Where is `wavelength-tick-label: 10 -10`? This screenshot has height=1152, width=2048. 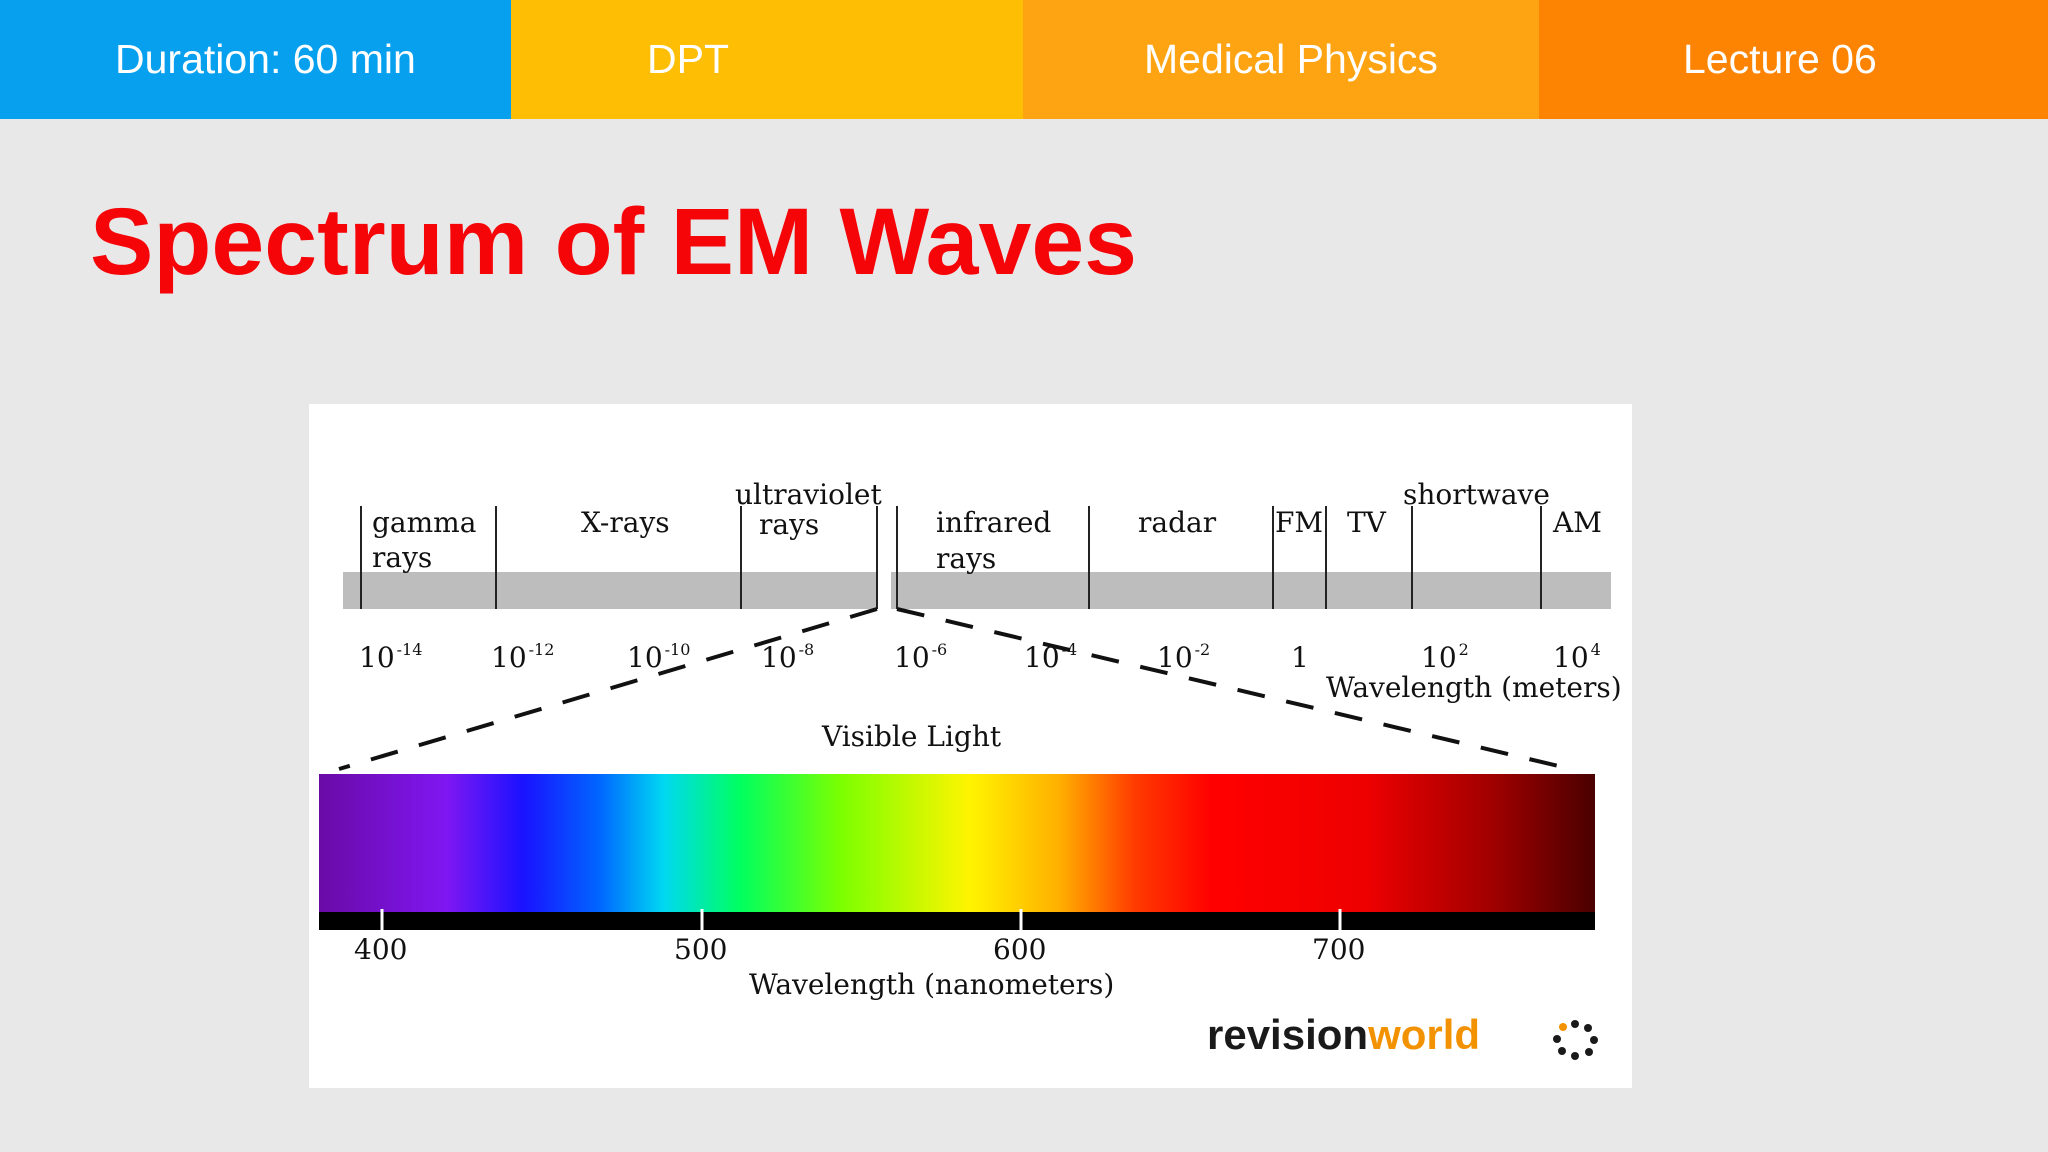 wavelength-tick-label: 10 -10 is located at coordinates (658, 657).